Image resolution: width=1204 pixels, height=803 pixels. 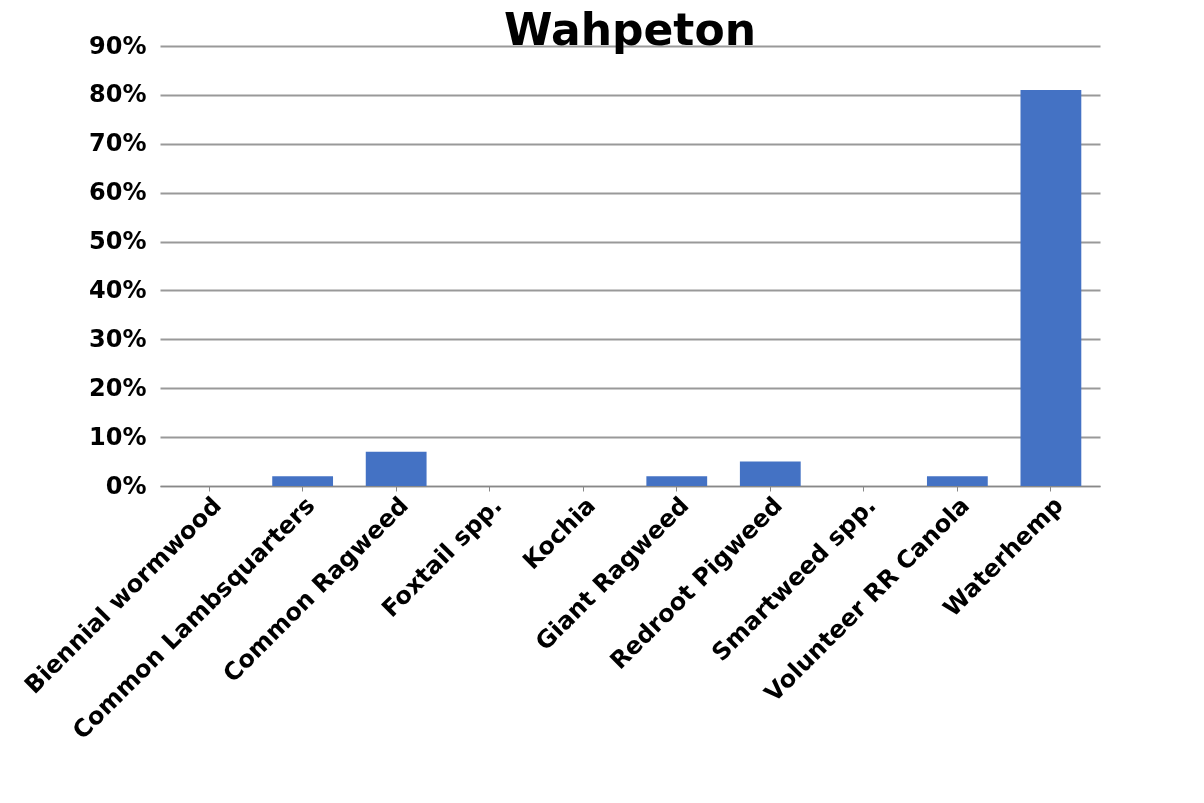 I want to click on y-tick-label: 90%, so click(x=118, y=45).